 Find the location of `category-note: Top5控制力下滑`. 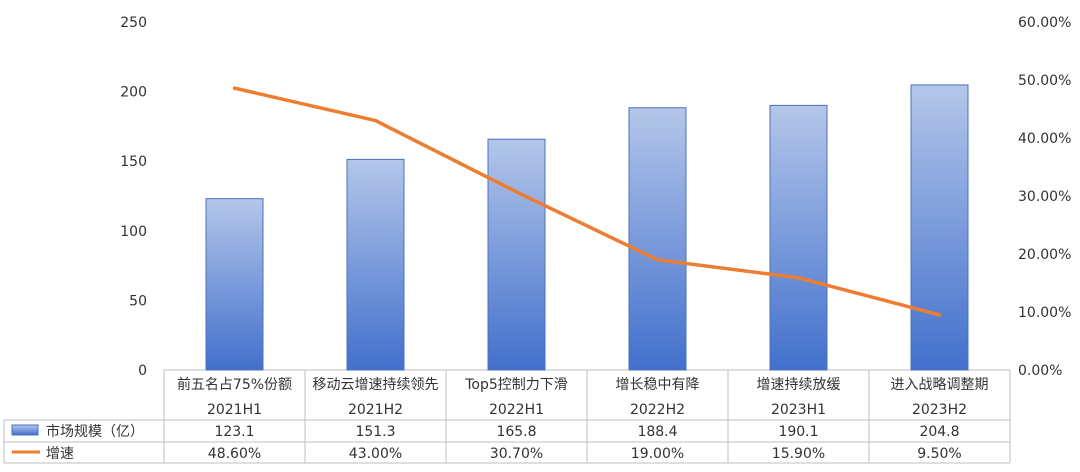

category-note: Top5控制力下滑 is located at coordinates (516, 384).